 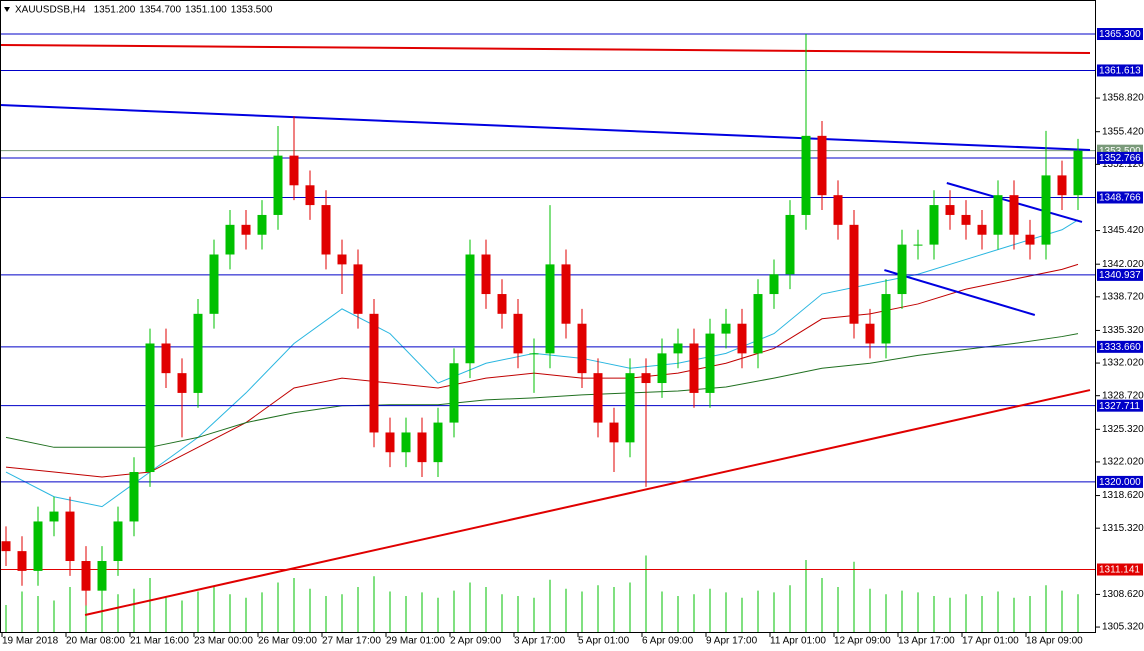 What do you see at coordinates (1123, 296) in the screenshot?
I see `y-tick-label: 1338.720` at bounding box center [1123, 296].